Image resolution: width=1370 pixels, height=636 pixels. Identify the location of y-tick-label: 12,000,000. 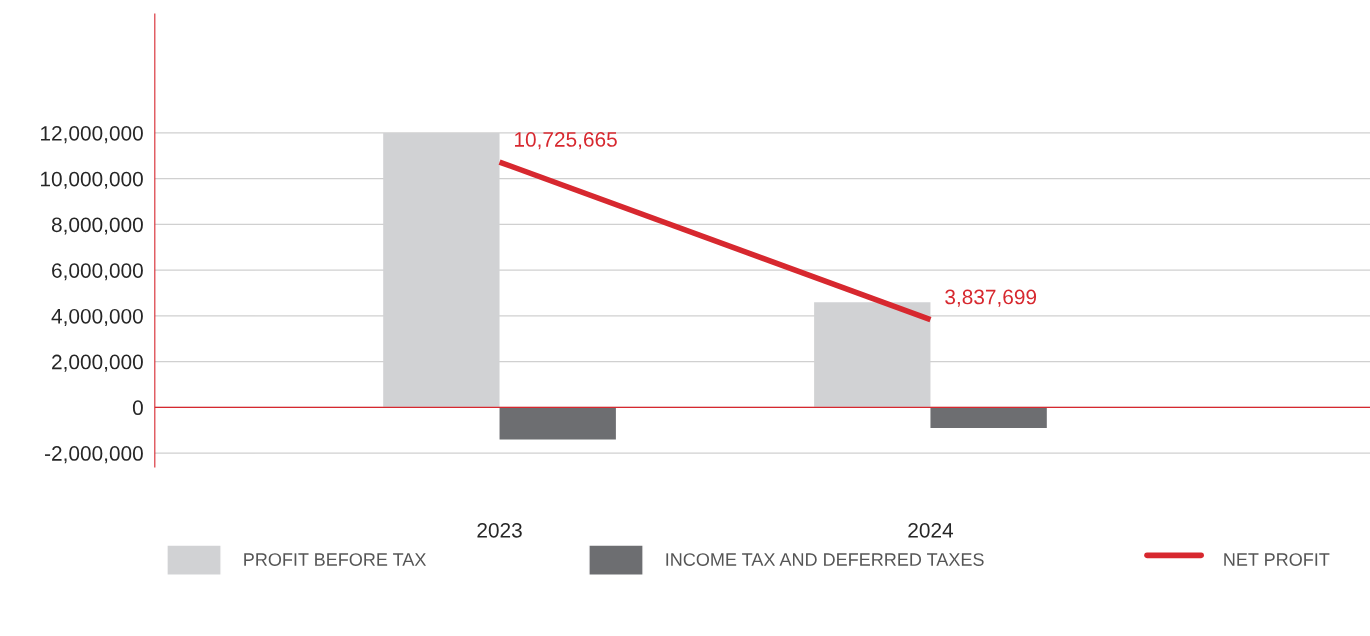
(92, 134).